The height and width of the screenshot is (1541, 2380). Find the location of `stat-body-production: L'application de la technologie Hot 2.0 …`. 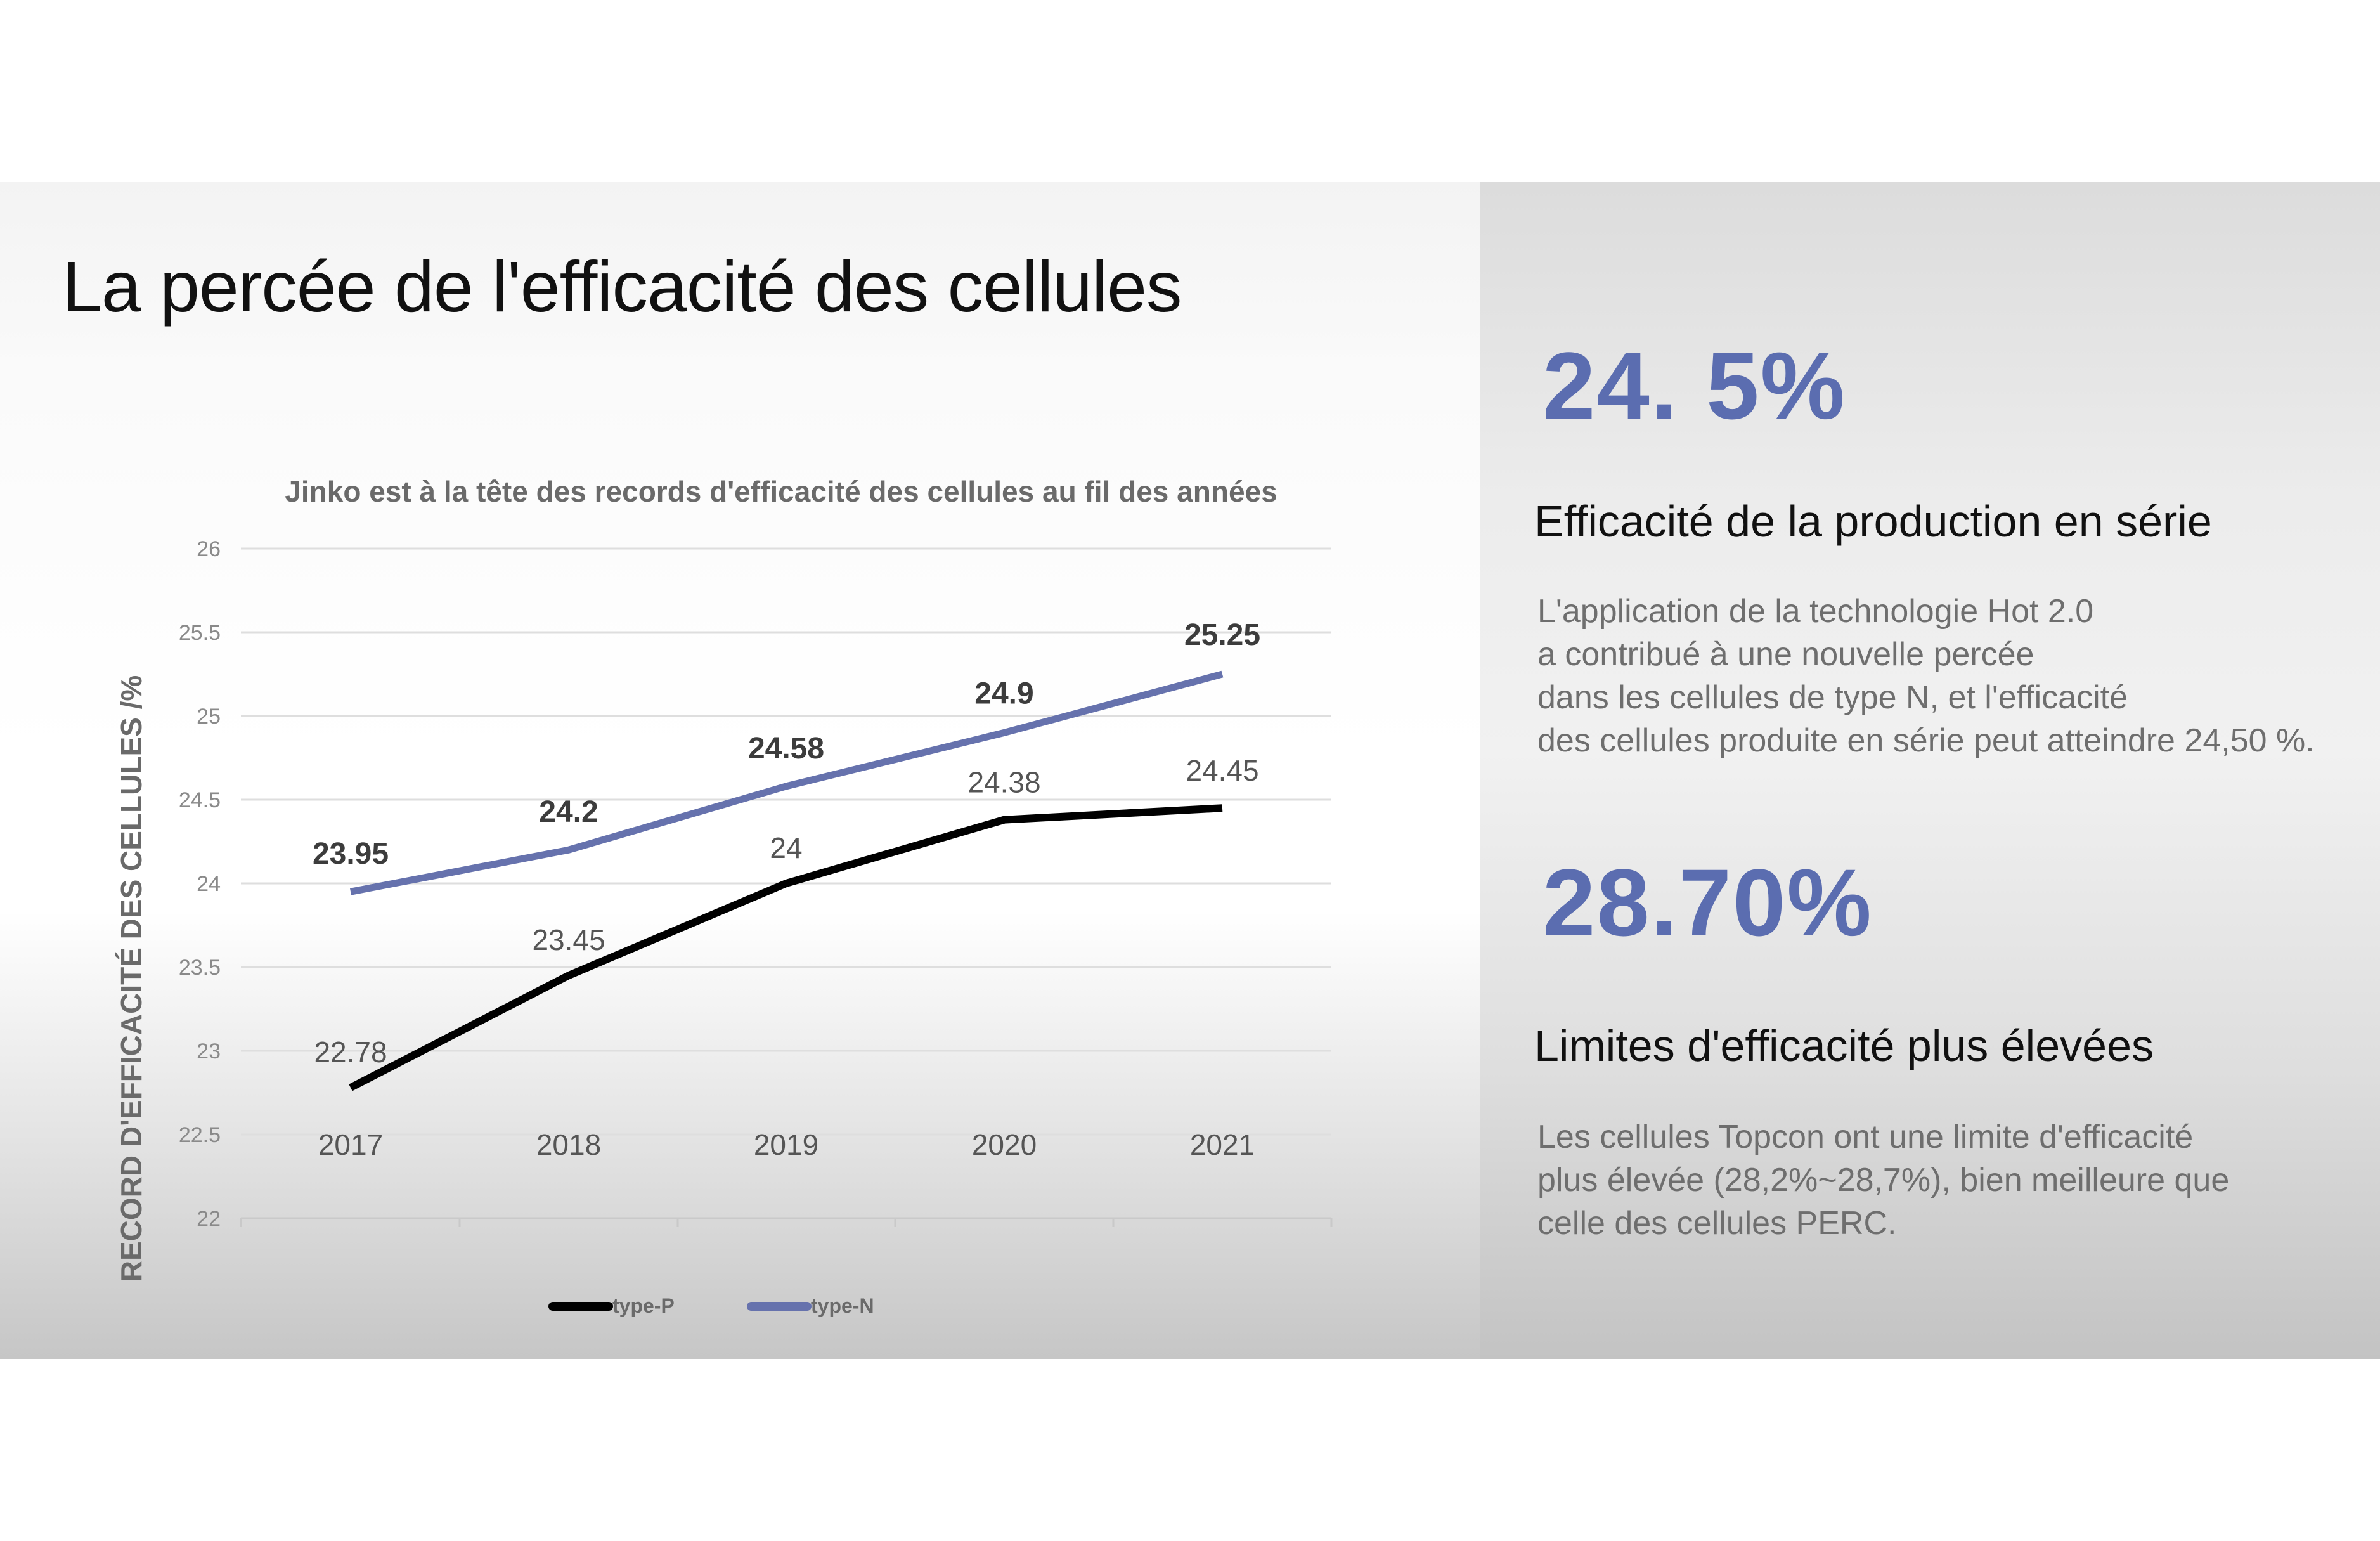

stat-body-production: L'application de la technologie Hot 2.0 … is located at coordinates (1926, 676).